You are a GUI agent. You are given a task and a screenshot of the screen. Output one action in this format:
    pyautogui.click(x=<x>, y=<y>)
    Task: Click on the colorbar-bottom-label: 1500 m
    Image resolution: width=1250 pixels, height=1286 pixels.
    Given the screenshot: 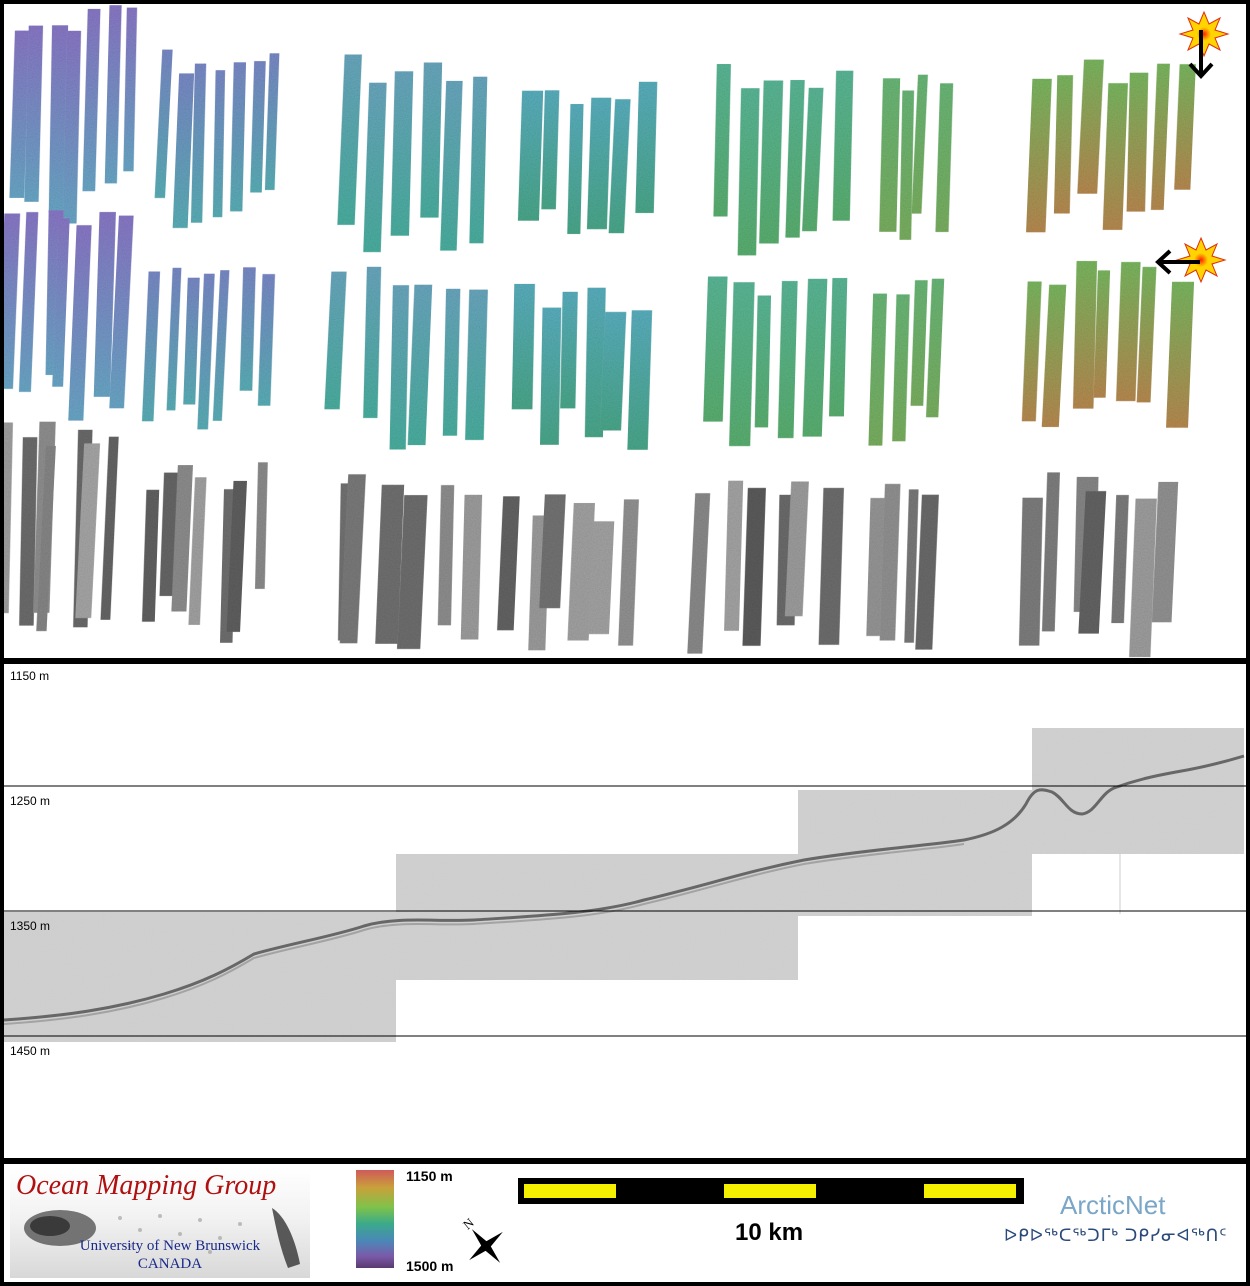 What is the action you would take?
    pyautogui.click(x=430, y=1266)
    